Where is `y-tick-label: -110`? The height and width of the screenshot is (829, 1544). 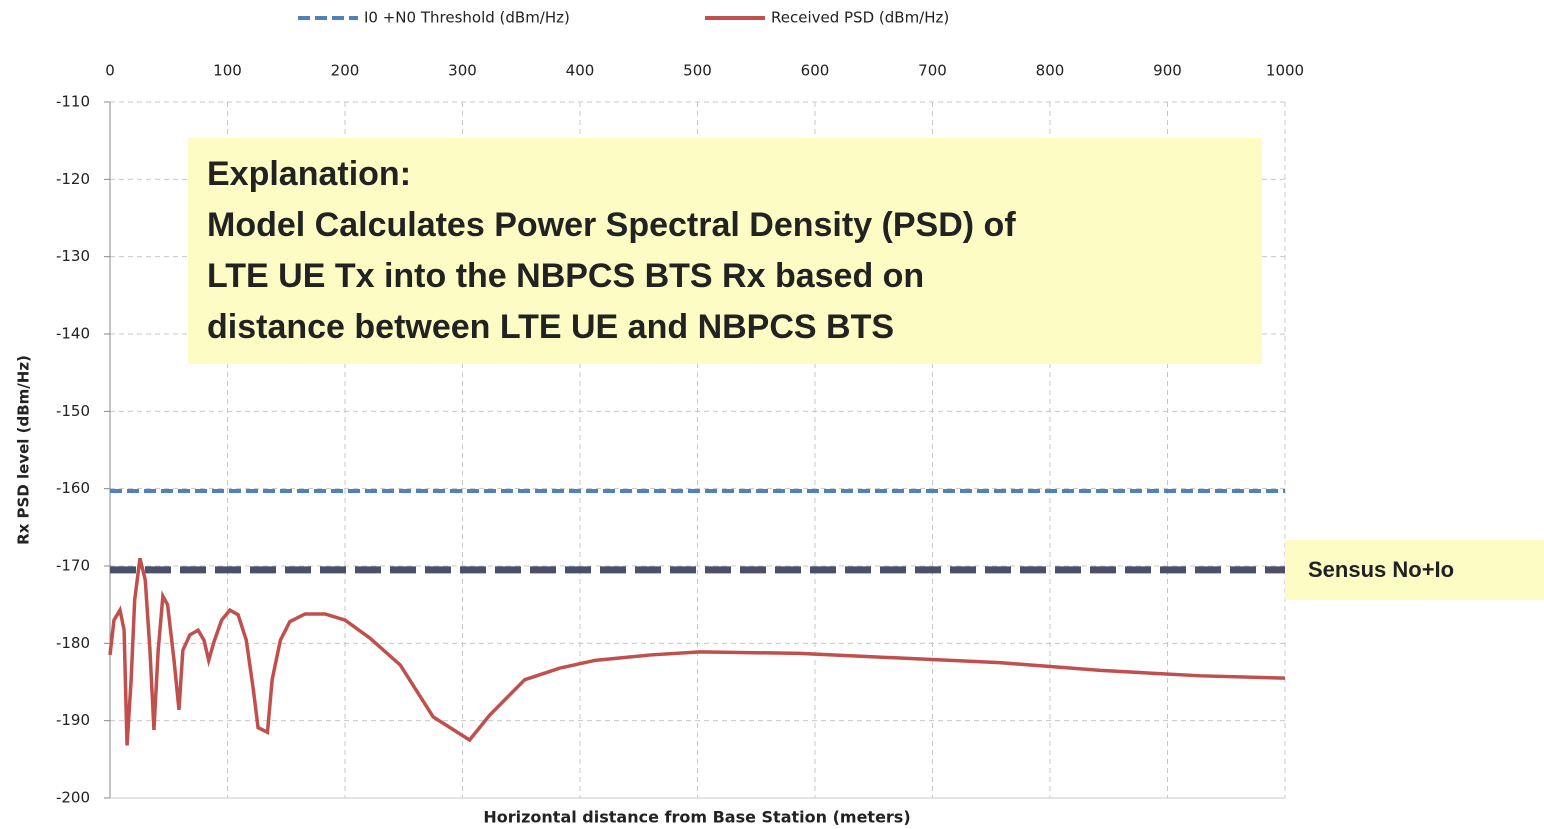
y-tick-label: -110 is located at coordinates (73, 102).